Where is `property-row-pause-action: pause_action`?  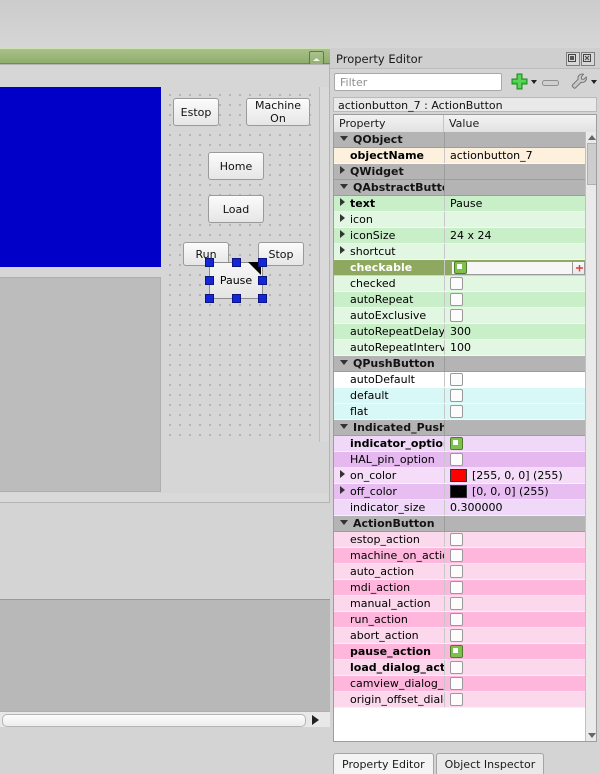
property-row-pause-action: pause_action is located at coordinates (460, 652).